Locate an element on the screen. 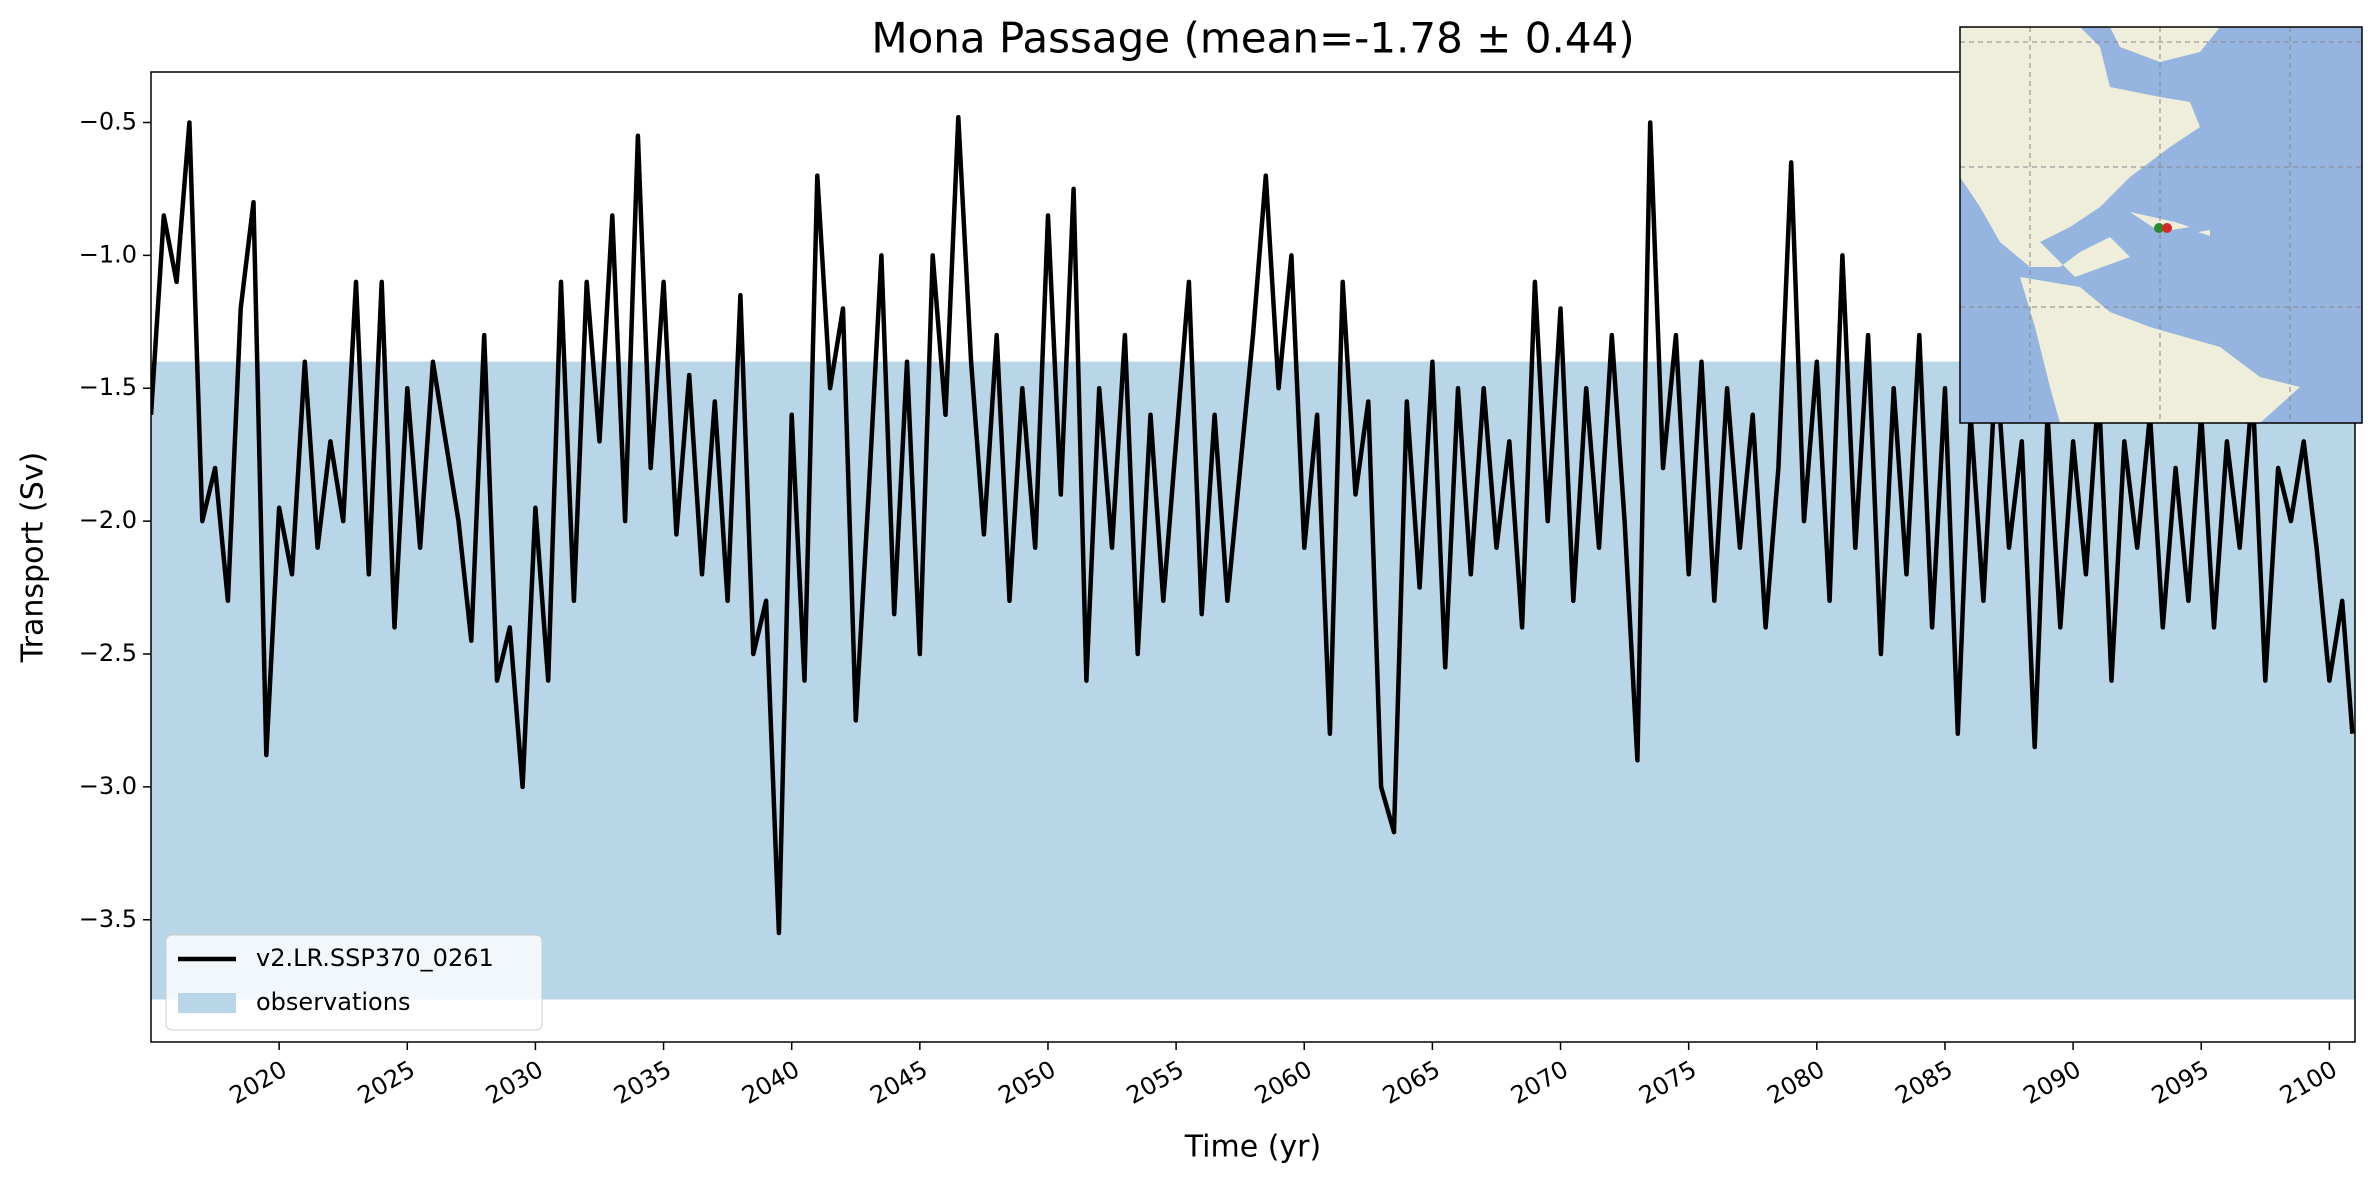 This screenshot has height=1180, width=2376. chart-title: Mona Passage (mean=-1.78 ± 0.44) is located at coordinates (1252, 38).